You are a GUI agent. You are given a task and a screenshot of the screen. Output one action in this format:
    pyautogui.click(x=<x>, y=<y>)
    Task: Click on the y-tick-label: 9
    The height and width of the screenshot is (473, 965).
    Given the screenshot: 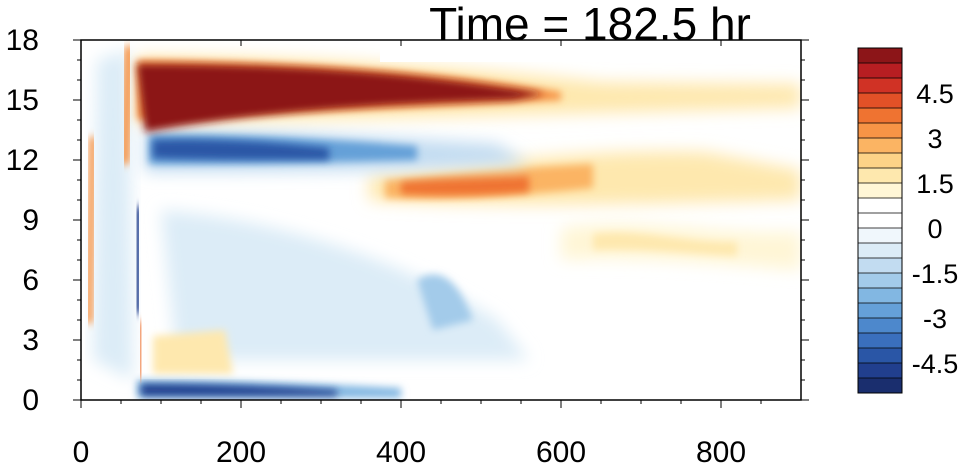 What is the action you would take?
    pyautogui.click(x=30, y=220)
    